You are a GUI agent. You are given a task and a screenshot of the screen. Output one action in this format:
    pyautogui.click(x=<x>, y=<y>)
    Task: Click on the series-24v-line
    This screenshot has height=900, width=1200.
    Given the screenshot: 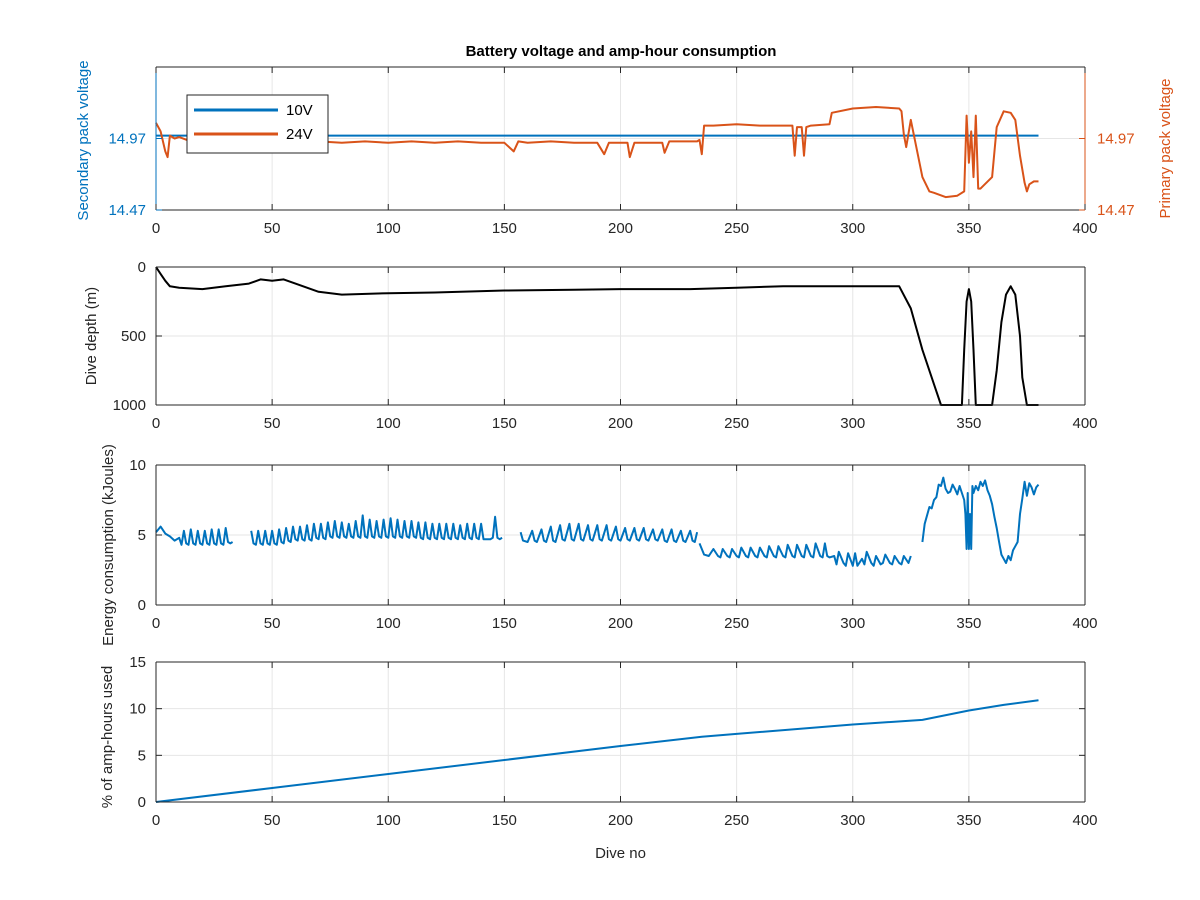 What is the action you would take?
    pyautogui.click(x=597, y=152)
    